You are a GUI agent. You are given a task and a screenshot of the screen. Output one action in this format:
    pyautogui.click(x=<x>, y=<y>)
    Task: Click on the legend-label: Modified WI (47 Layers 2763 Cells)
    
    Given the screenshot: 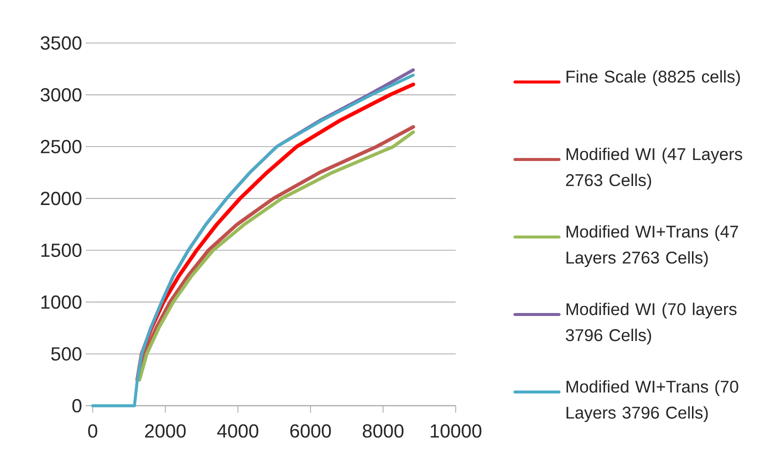 What is the action you would take?
    pyautogui.click(x=654, y=169)
    